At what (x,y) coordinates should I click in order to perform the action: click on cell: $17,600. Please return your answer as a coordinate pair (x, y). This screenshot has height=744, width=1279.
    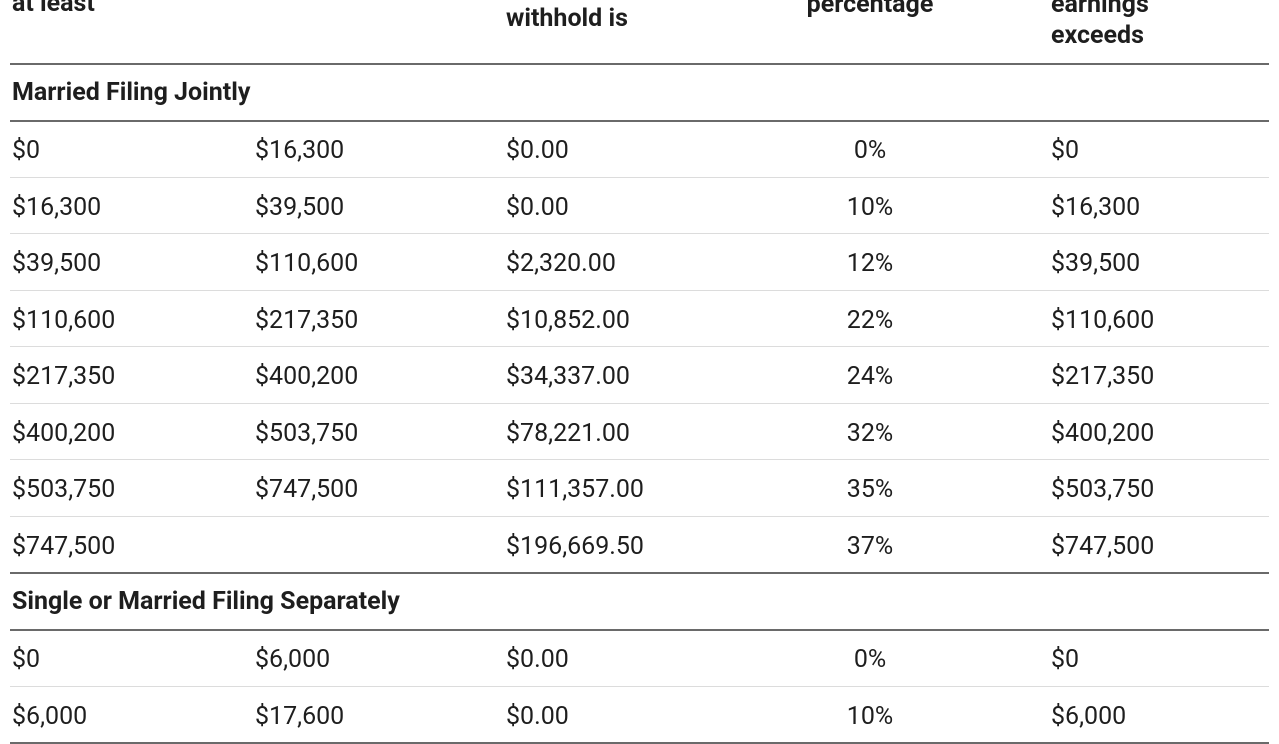
    Looking at the image, I should click on (300, 716).